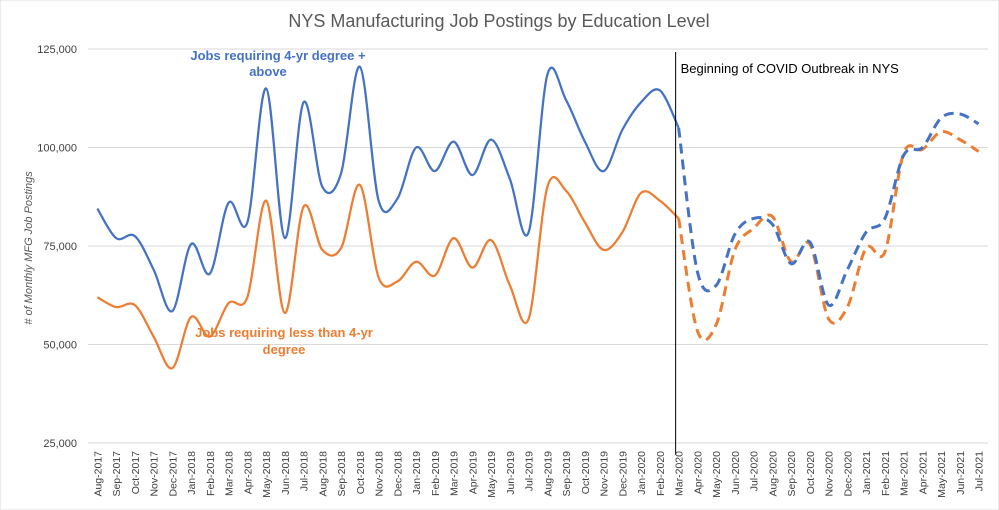 This screenshot has height=510, width=999. Describe the element at coordinates (398, 474) in the screenshot. I see `x-tick-label: Dec-2018` at that location.